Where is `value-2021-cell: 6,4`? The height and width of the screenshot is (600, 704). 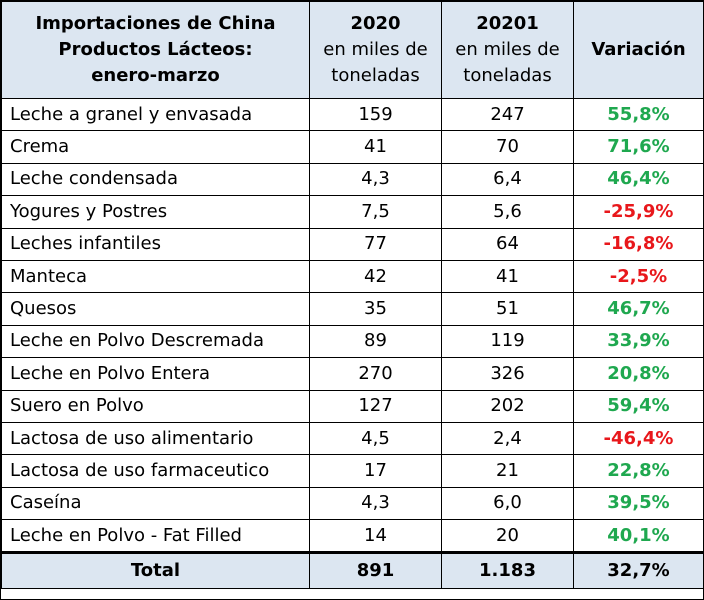
value-2021-cell: 6,4 is located at coordinates (507, 179).